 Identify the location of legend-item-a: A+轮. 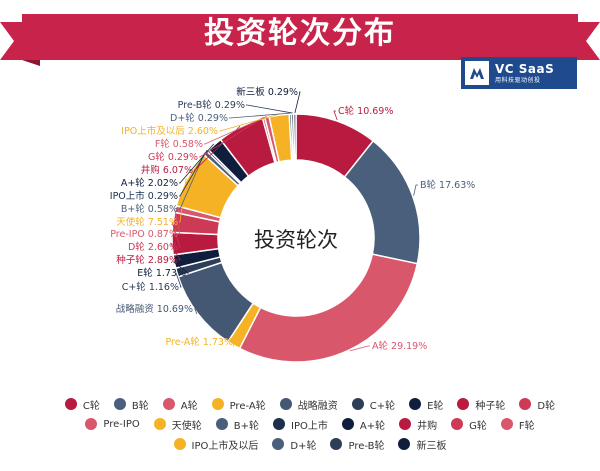
(363, 424).